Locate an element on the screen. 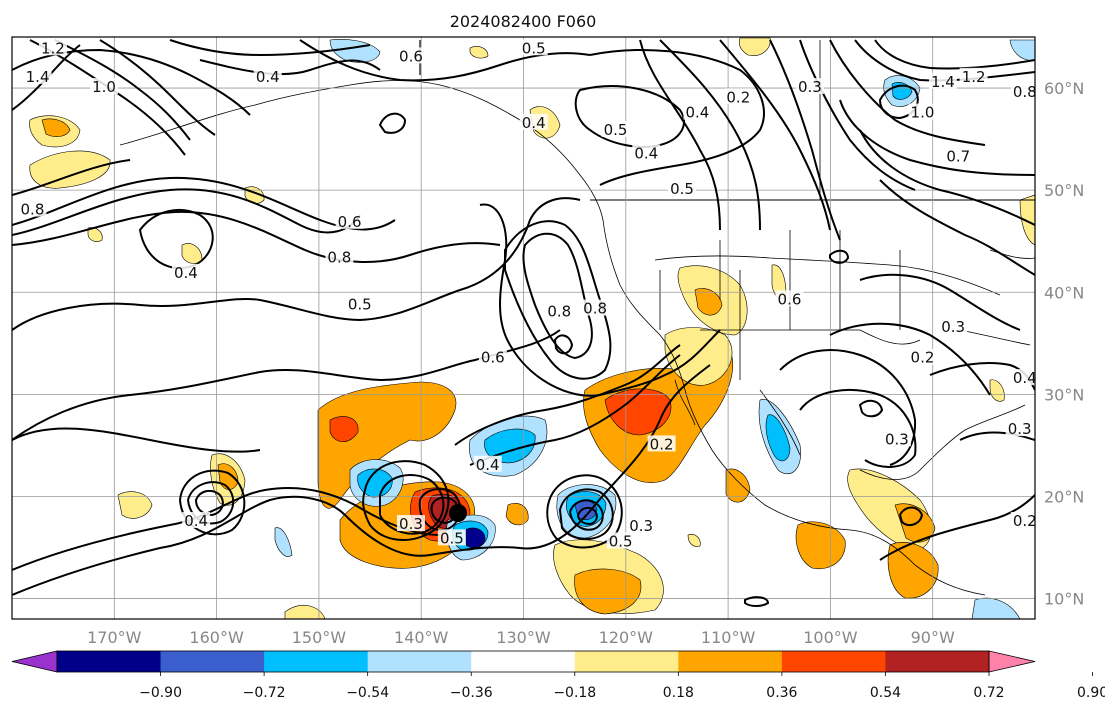 This screenshot has height=712, width=1105. contour-label-25: 0.6 is located at coordinates (493, 358).